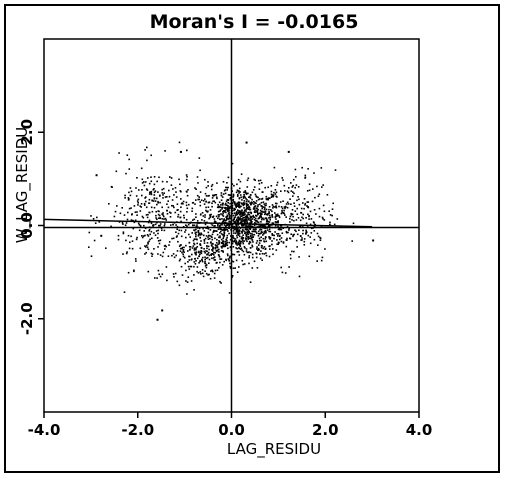  What do you see at coordinates (254, 22) in the screenshot?
I see `chart-title: Moran's I = -0.0165` at bounding box center [254, 22].